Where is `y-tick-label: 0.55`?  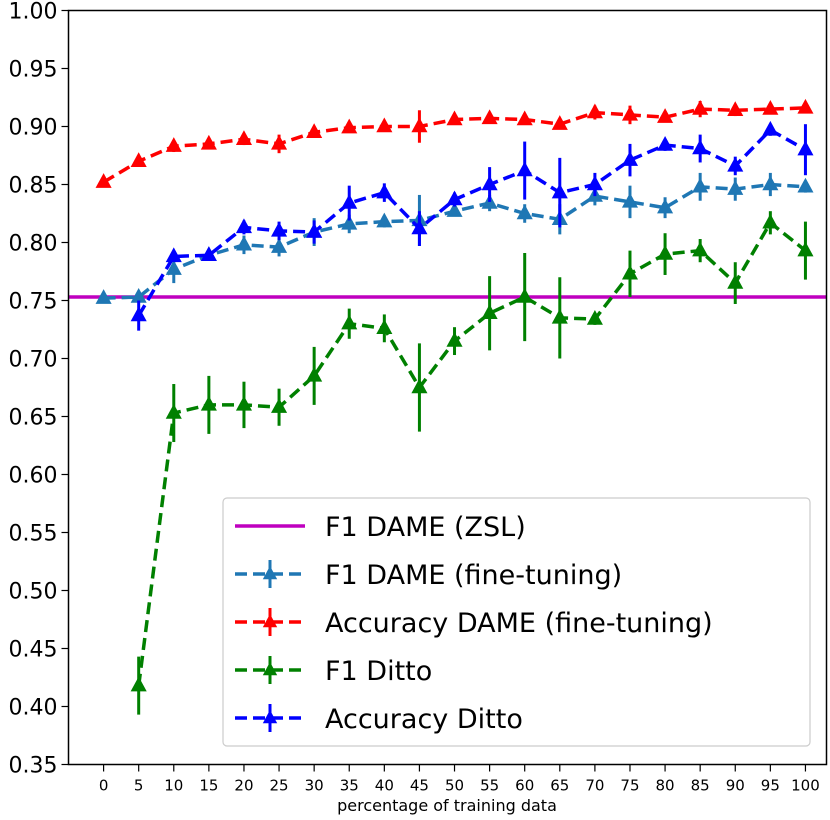
y-tick-label: 0.55 is located at coordinates (33, 534).